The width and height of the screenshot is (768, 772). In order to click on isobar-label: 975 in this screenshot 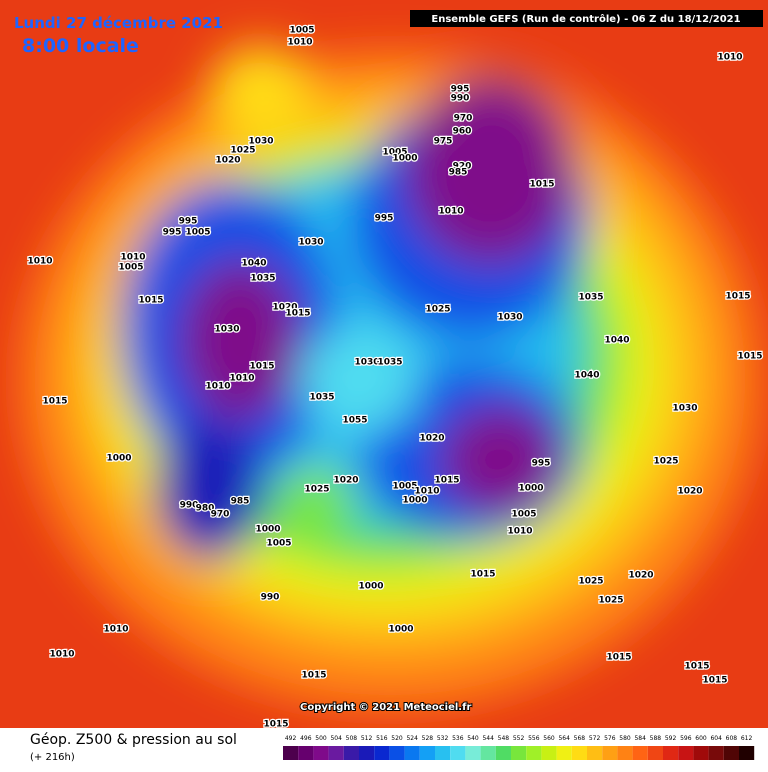, I will do `click(443, 142)`.